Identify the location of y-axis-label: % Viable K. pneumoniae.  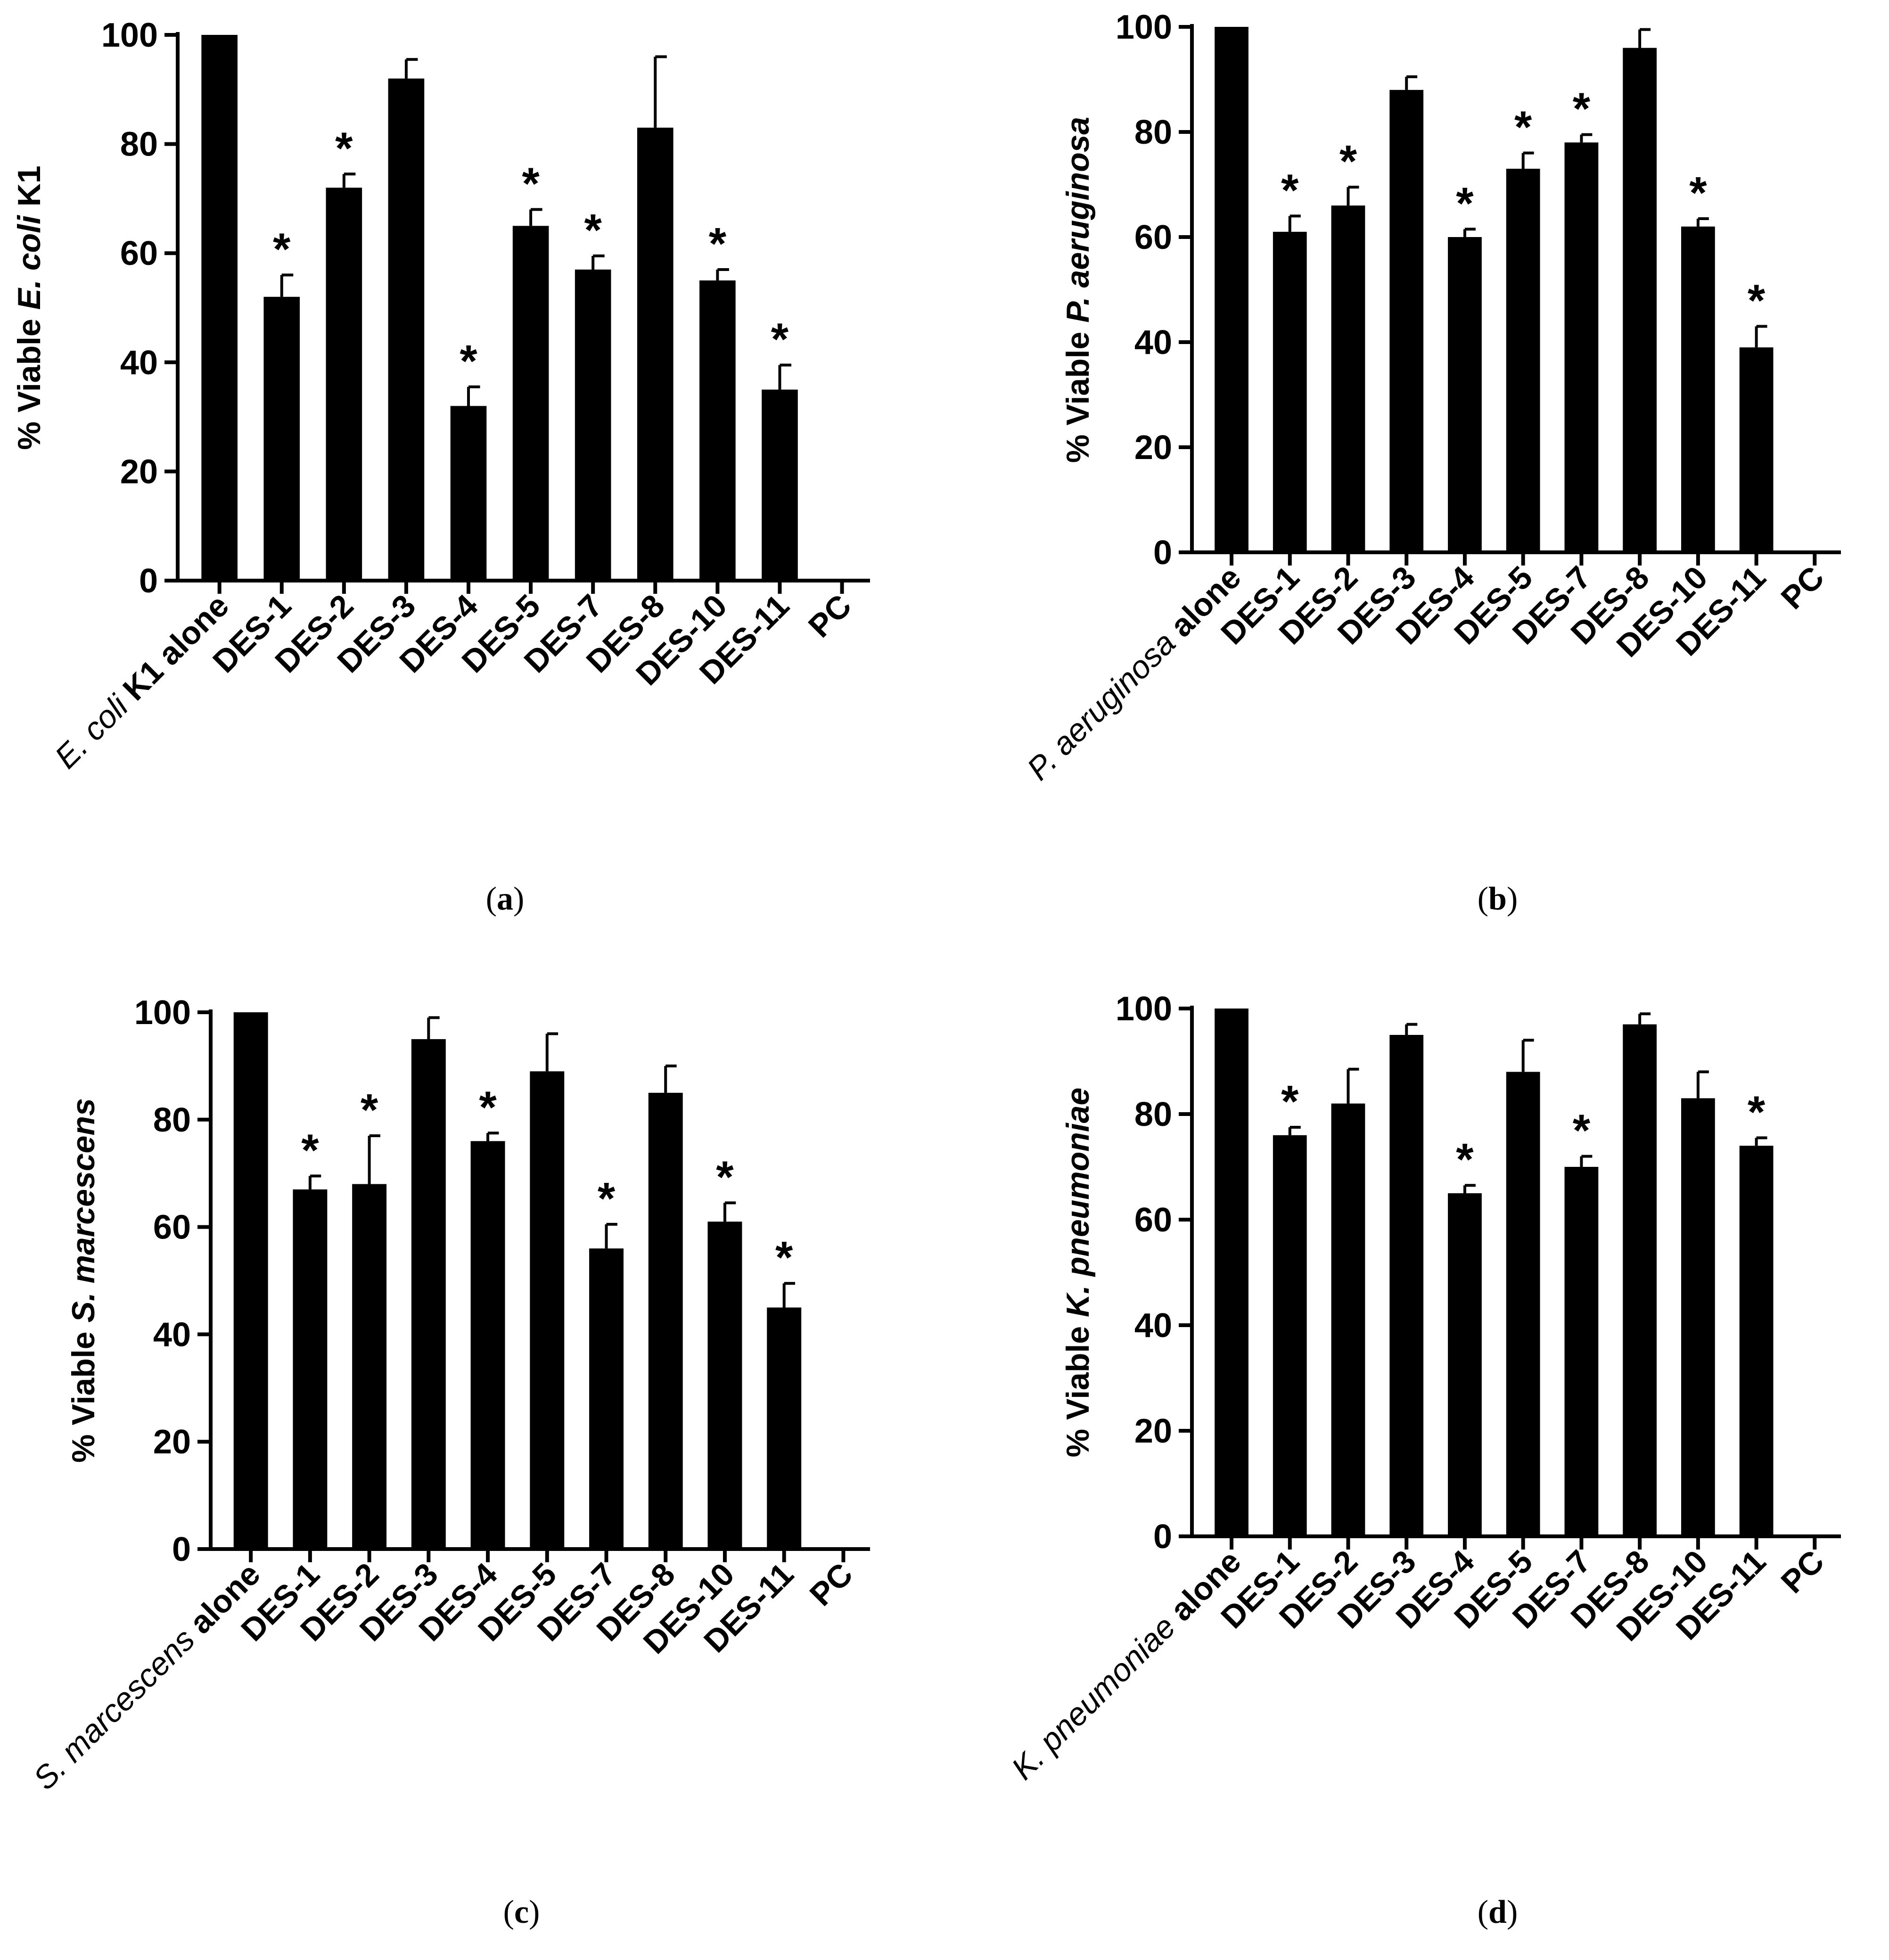
(1078, 1273).